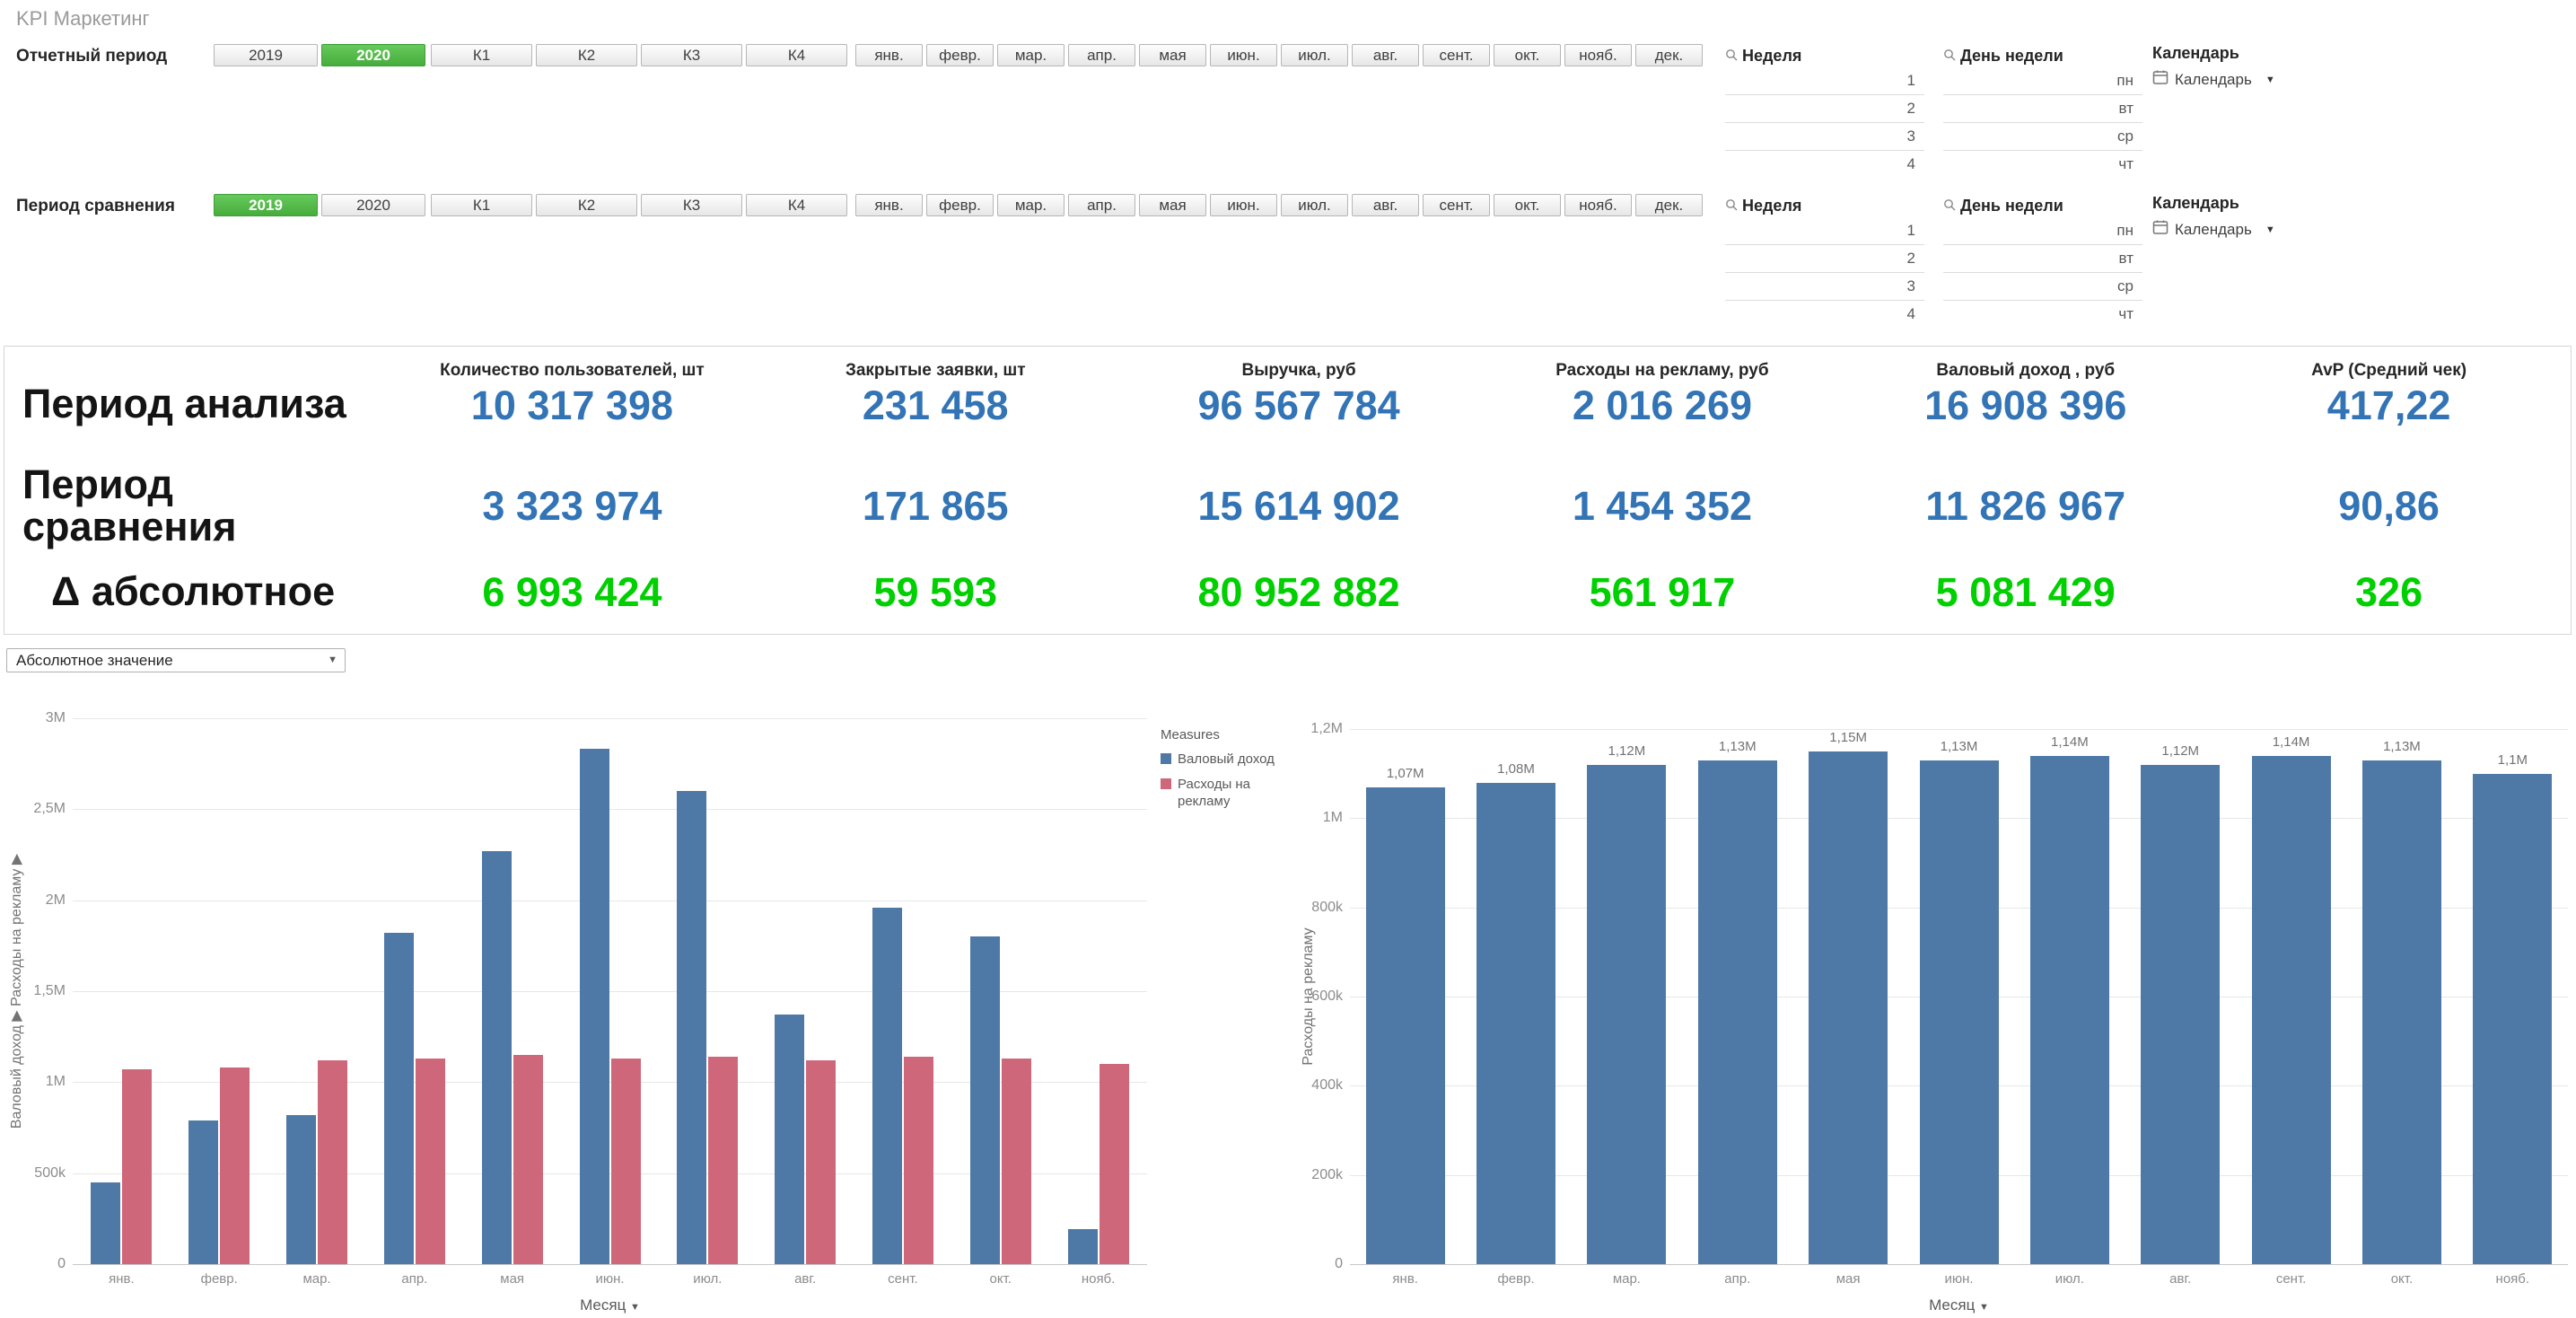 The image size is (2576, 1318). I want to click on year-buttons: 2019 2020, so click(319, 55).